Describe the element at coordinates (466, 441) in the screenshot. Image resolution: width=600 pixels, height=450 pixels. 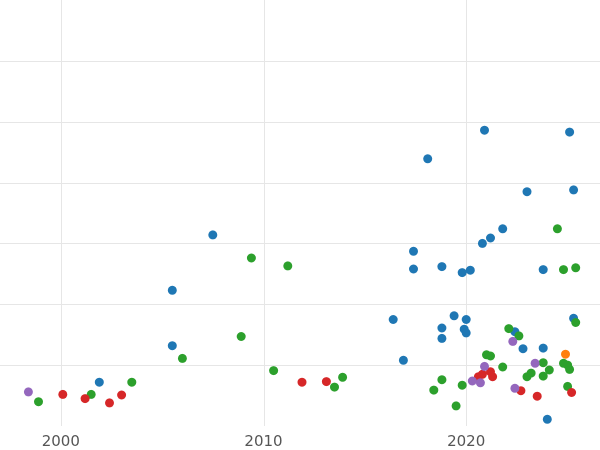
I see `x-tick-label: 2020` at that location.